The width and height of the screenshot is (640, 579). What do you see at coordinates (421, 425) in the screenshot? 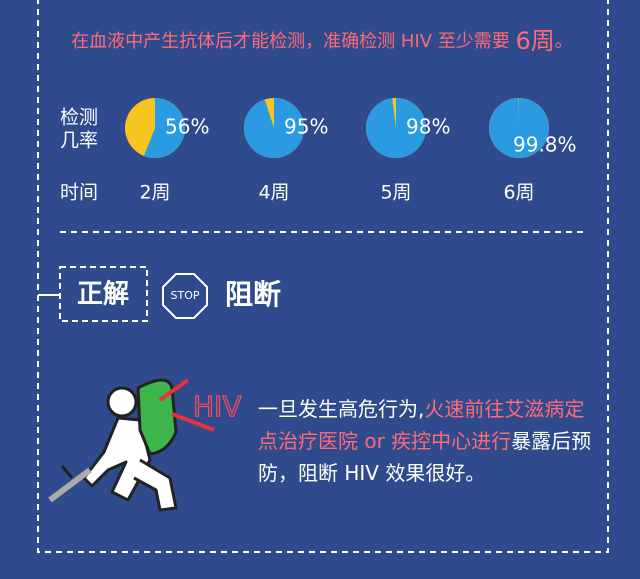
I see `advice-highlight: 火速前往艾滋病定点治疗医院 or 疾控中心进行` at bounding box center [421, 425].